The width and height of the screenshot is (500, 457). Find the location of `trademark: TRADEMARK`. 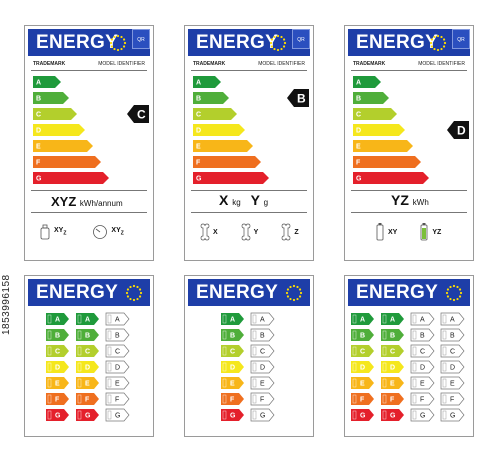

trademark: TRADEMARK is located at coordinates (209, 64).